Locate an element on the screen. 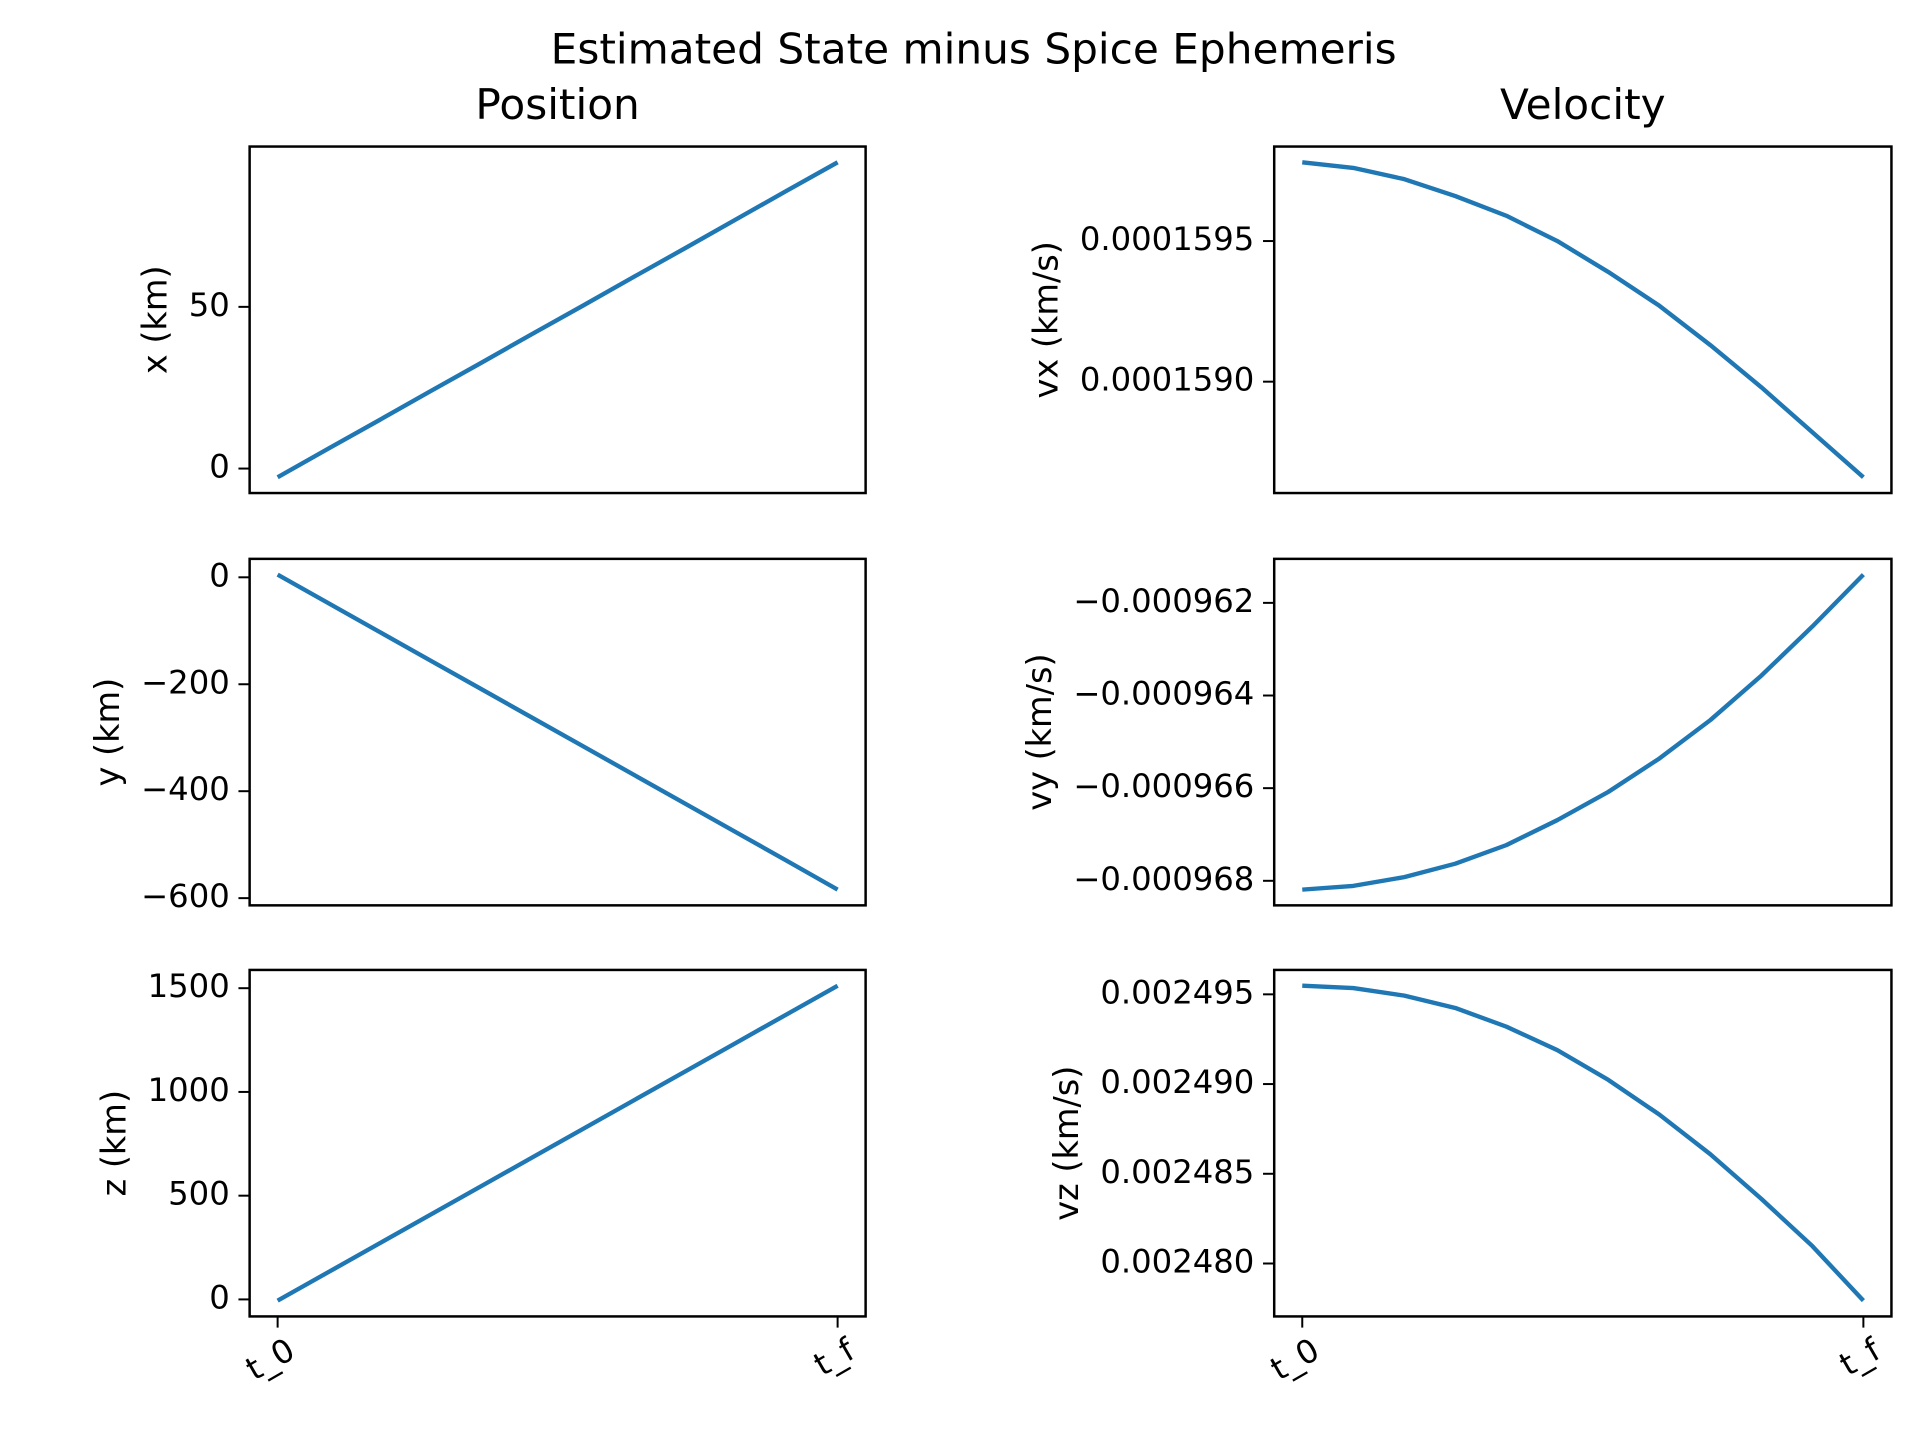  y-tick-label: 0.0001590 is located at coordinates (1167, 380).